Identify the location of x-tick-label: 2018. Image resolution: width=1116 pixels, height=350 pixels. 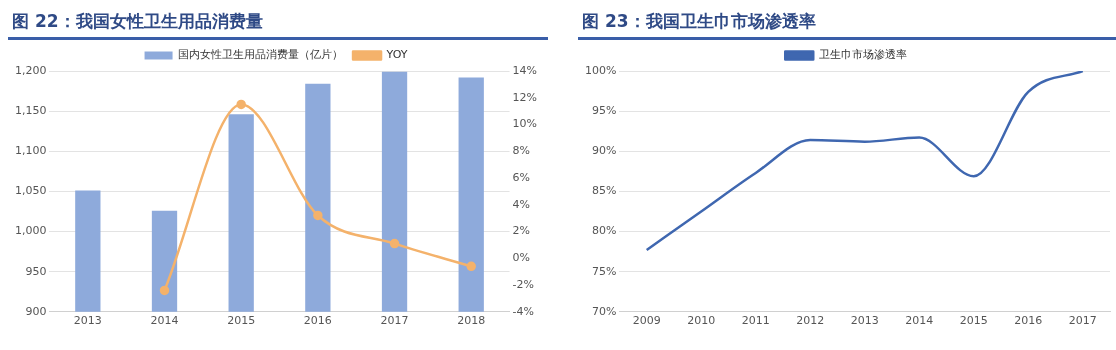
(471, 321).